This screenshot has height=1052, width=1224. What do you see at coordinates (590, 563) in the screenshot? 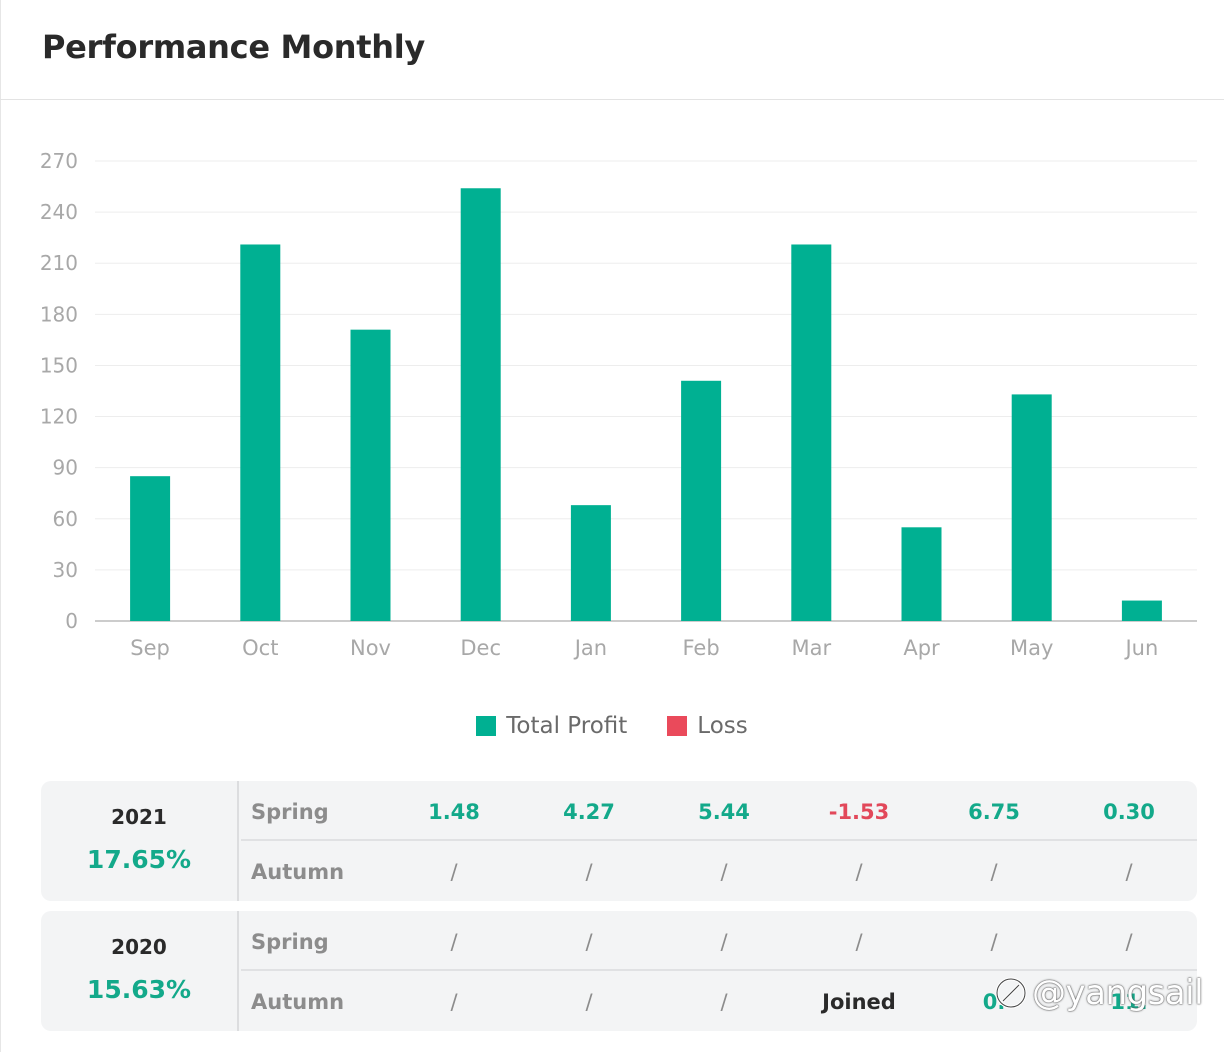
I see `bar-jan` at bounding box center [590, 563].